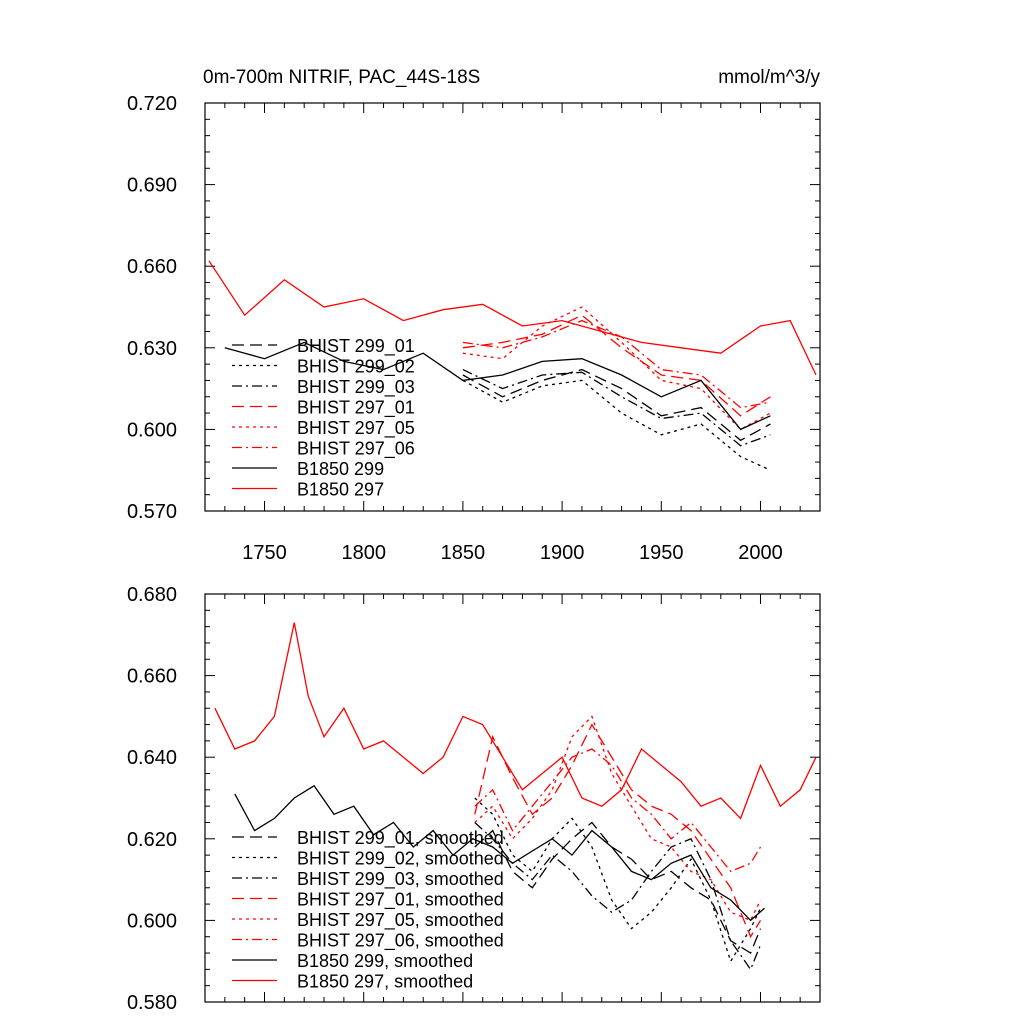 The width and height of the screenshot is (1024, 1024). I want to click on top-series, so click(512, 365).